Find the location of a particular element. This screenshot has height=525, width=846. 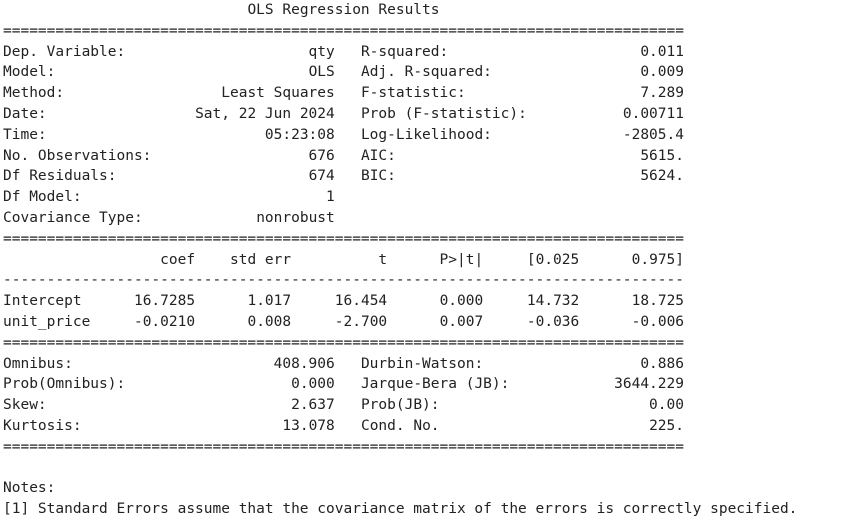

coef-cell: -2.700 is located at coordinates (361, 321).